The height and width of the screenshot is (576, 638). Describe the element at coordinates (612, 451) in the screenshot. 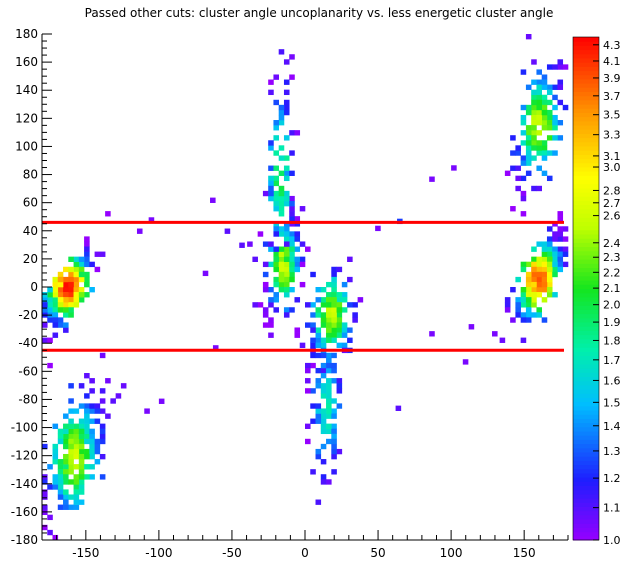

I see `color-bar-tick-label: 1.3` at that location.